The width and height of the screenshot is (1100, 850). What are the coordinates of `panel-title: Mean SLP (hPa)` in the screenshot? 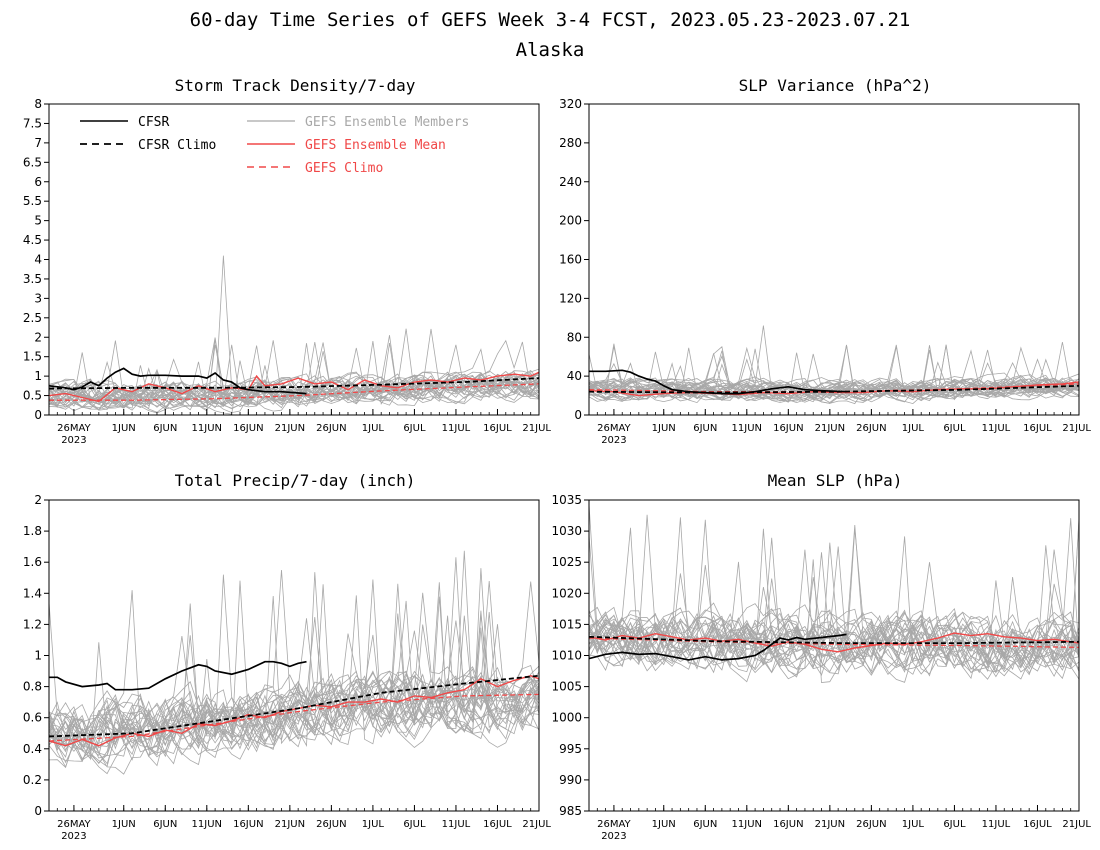 It's located at (835, 480).